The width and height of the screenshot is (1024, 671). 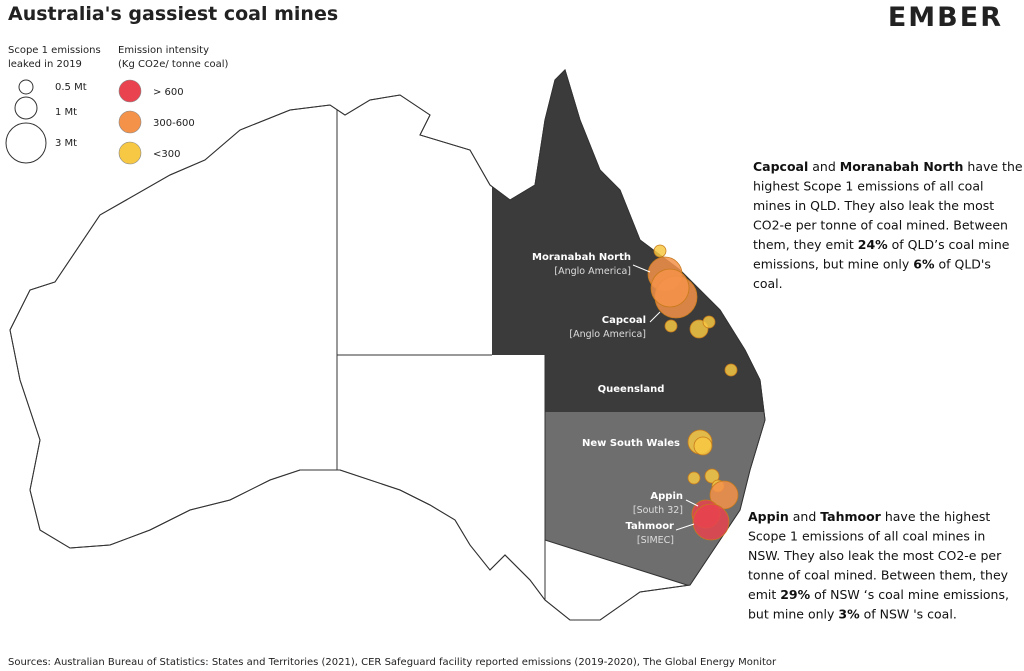 I want to click on border, so click(x=617, y=563).